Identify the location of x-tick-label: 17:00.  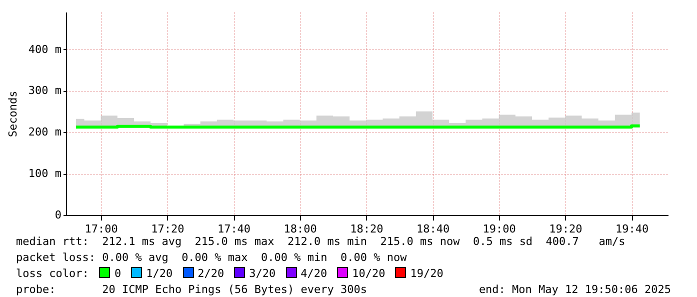
(101, 229).